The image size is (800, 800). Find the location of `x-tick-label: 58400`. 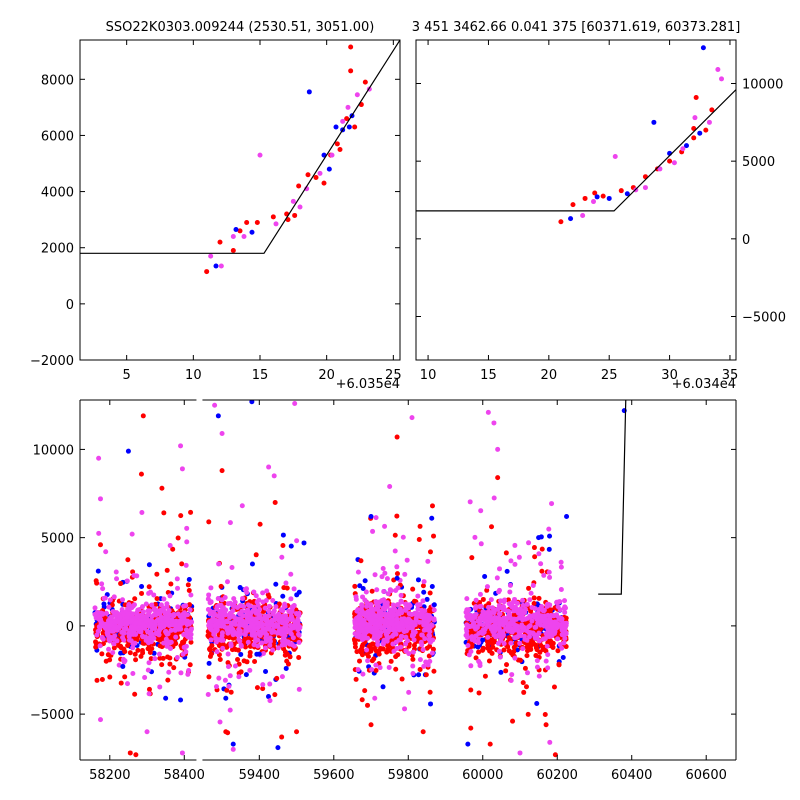

x-tick-label: 58400 is located at coordinates (184, 775).